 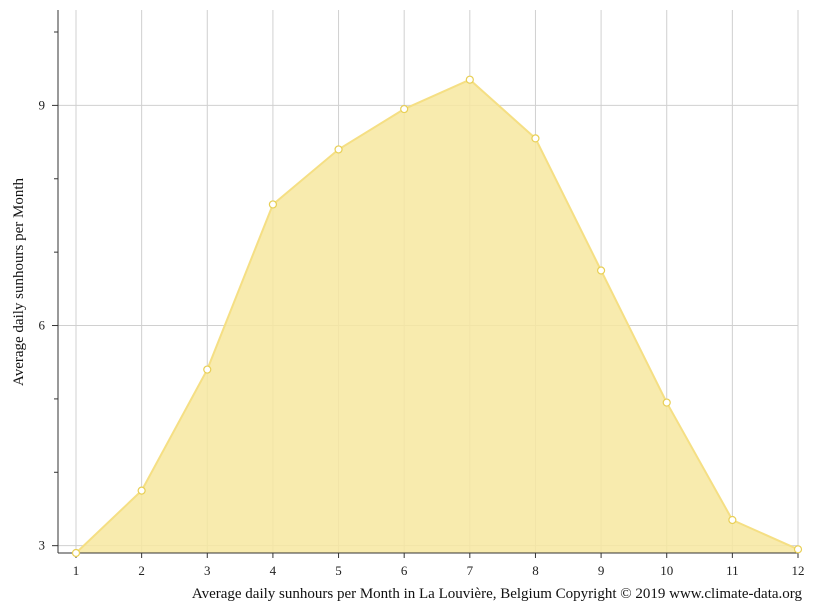 I want to click on x-tick-label-6: 6, so click(x=404, y=570).